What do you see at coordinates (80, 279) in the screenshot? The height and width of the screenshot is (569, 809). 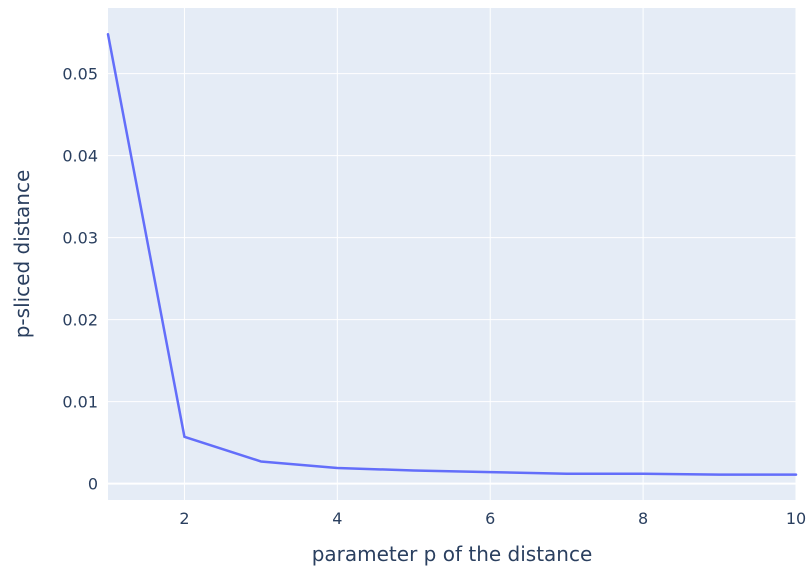 I see `y-axis-ticks: 0 0.01 0.02 0.03 0.04 0.05` at bounding box center [80, 279].